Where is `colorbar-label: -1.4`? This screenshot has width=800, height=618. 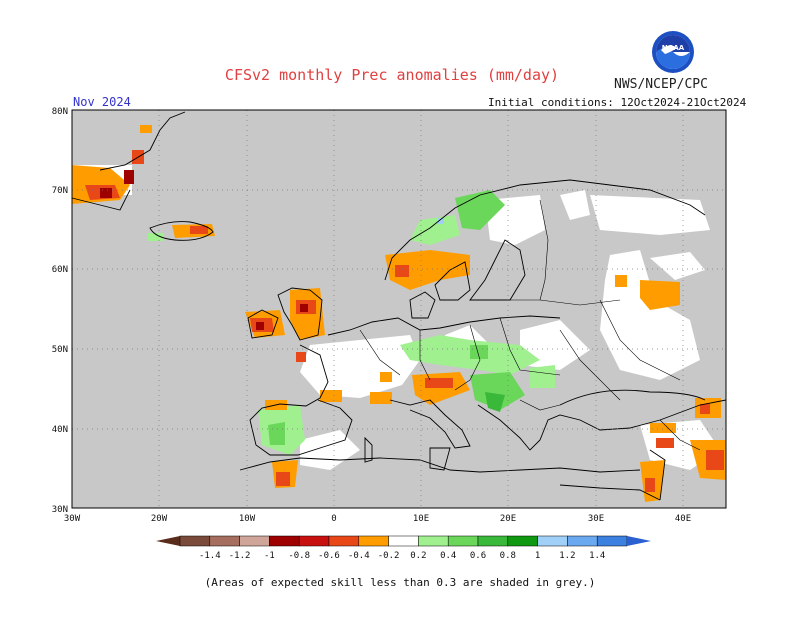
colorbar-label: -1.4 is located at coordinates (210, 556).